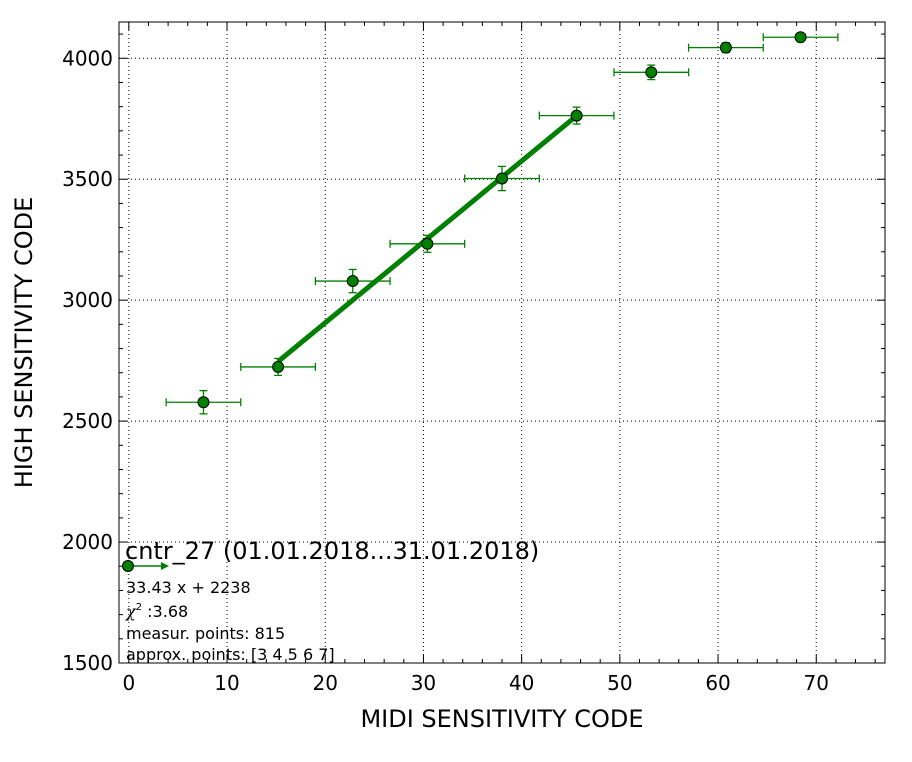  I want to click on x-tick-label: 30, so click(423, 683).